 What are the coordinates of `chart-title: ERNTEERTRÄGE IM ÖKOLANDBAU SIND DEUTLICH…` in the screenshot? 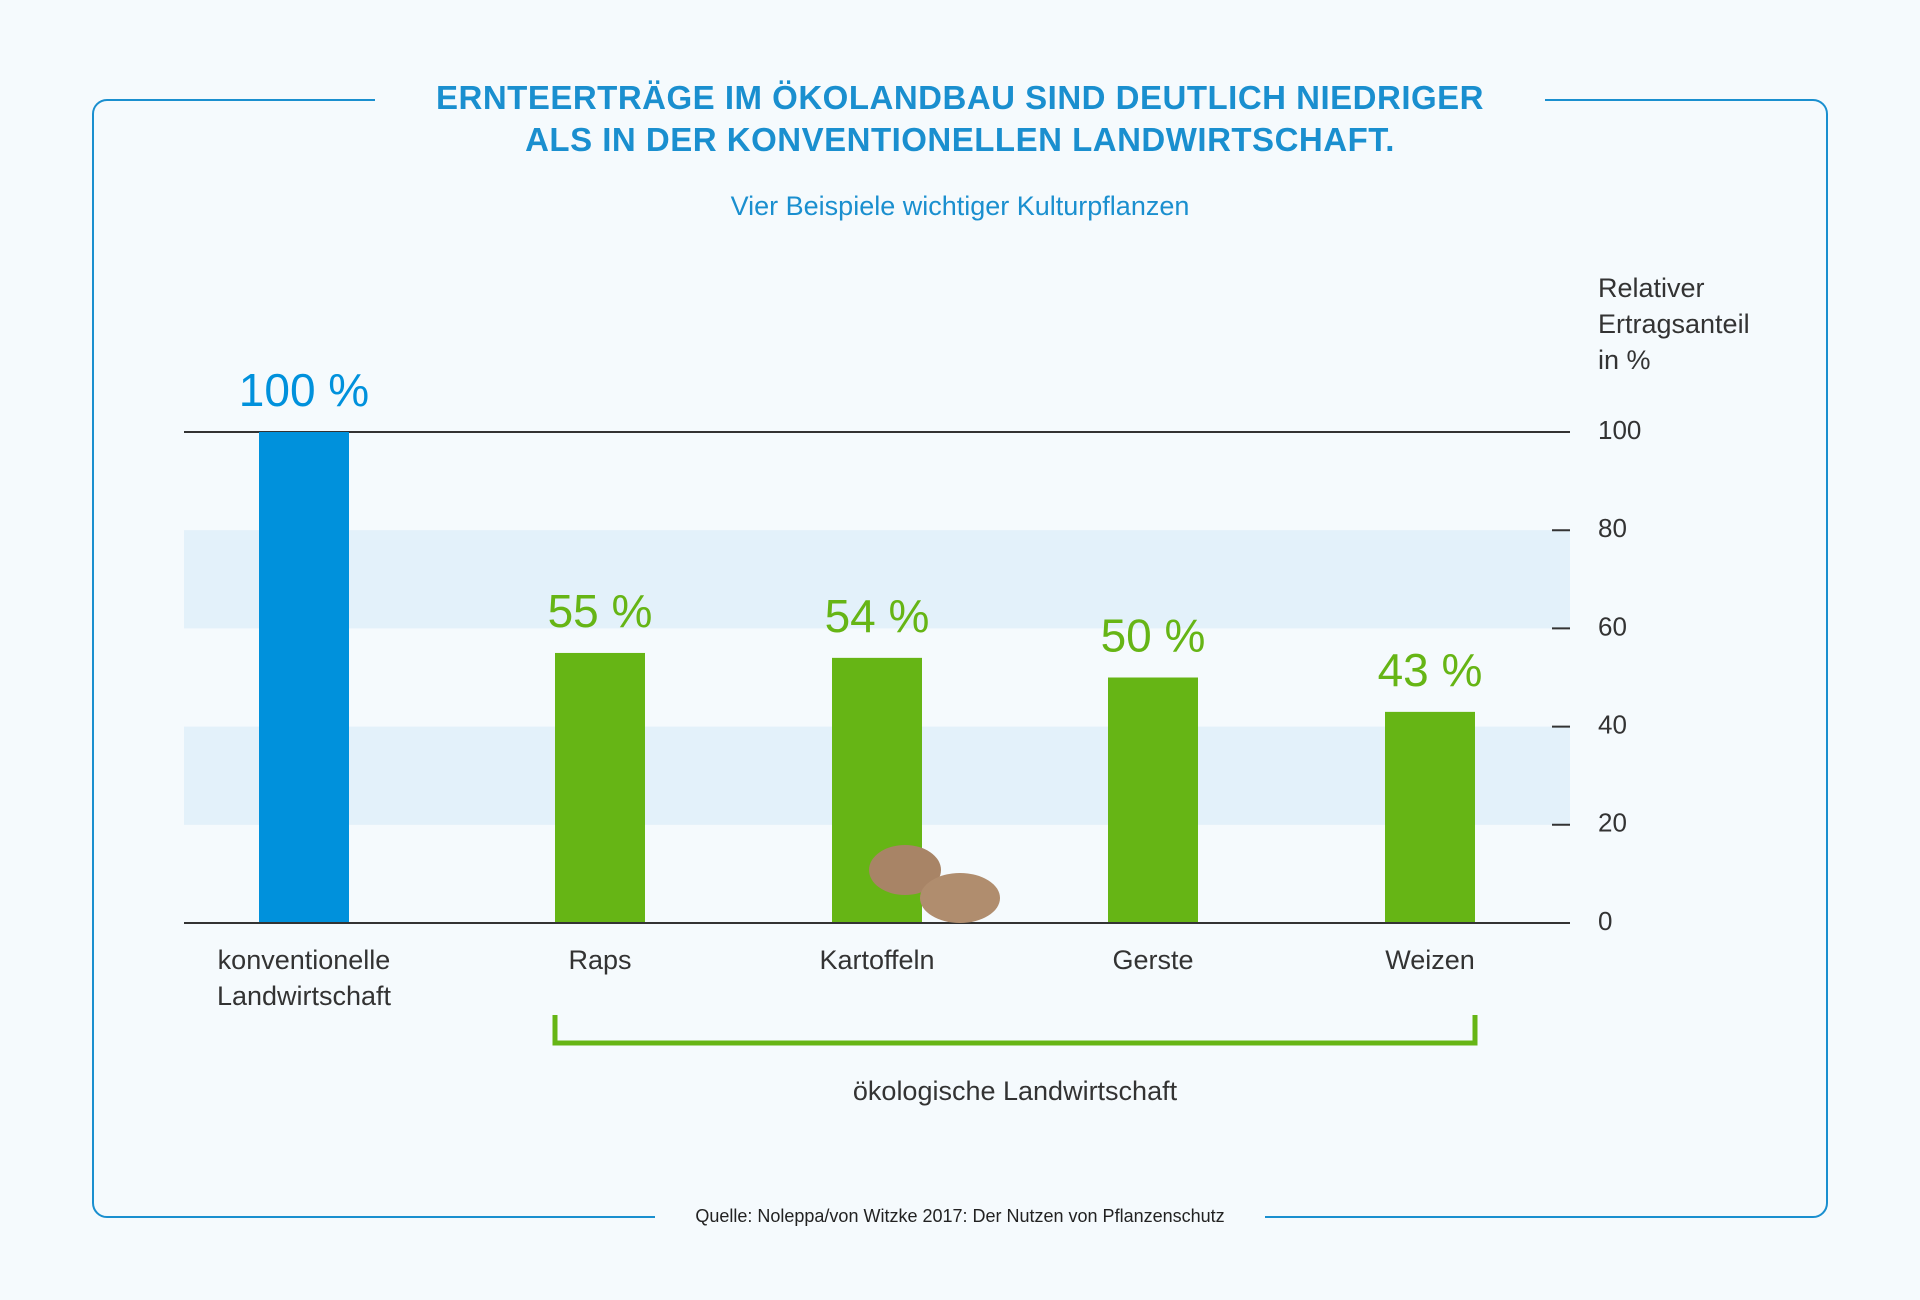 It's located at (960, 118).